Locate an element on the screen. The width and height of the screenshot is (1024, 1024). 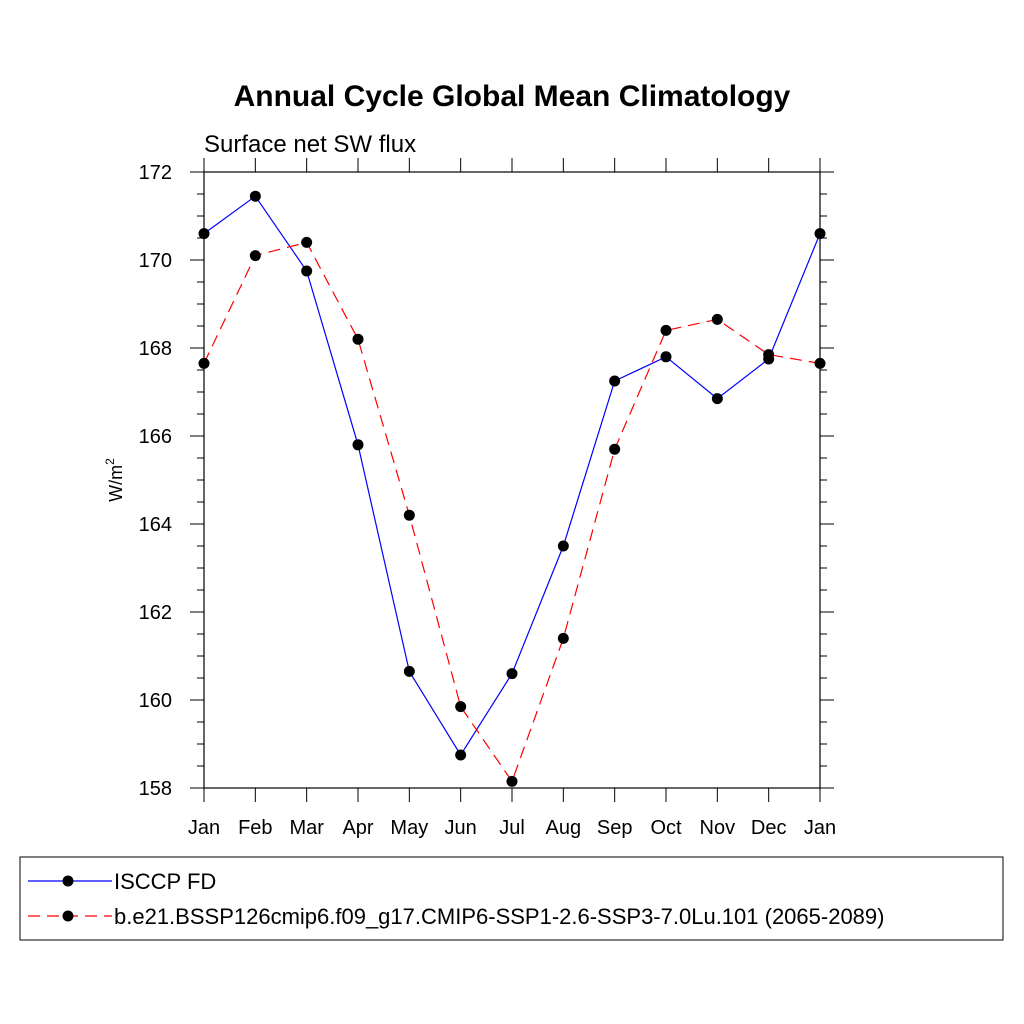
x-tick-label: Sep is located at coordinates (615, 828).